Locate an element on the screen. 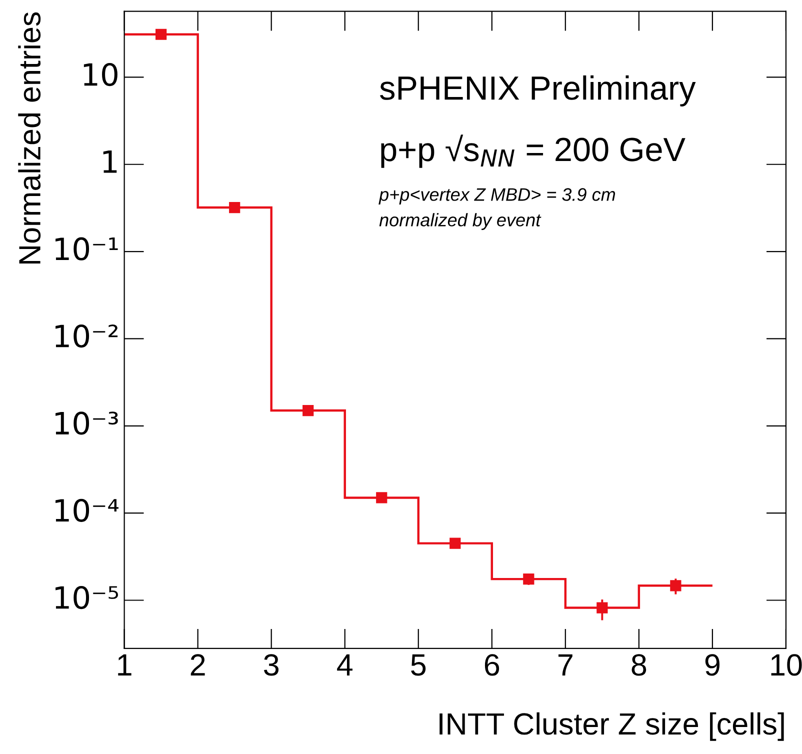 Image resolution: width=802 pixels, height=754 pixels. x-tick-label: 3 is located at coordinates (271, 665).